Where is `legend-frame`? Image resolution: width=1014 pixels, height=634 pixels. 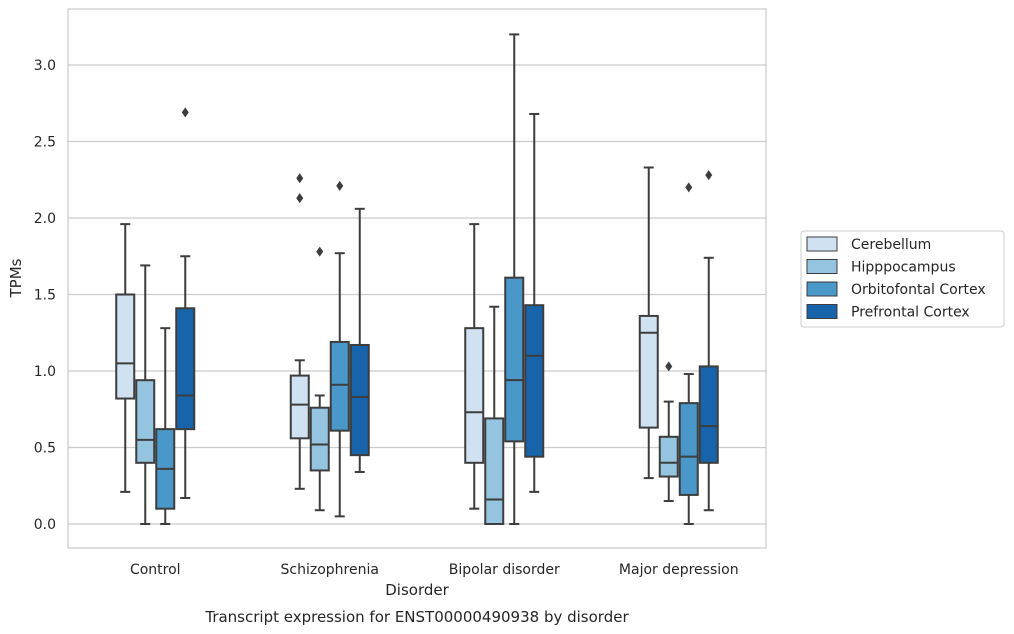 legend-frame is located at coordinates (902, 279).